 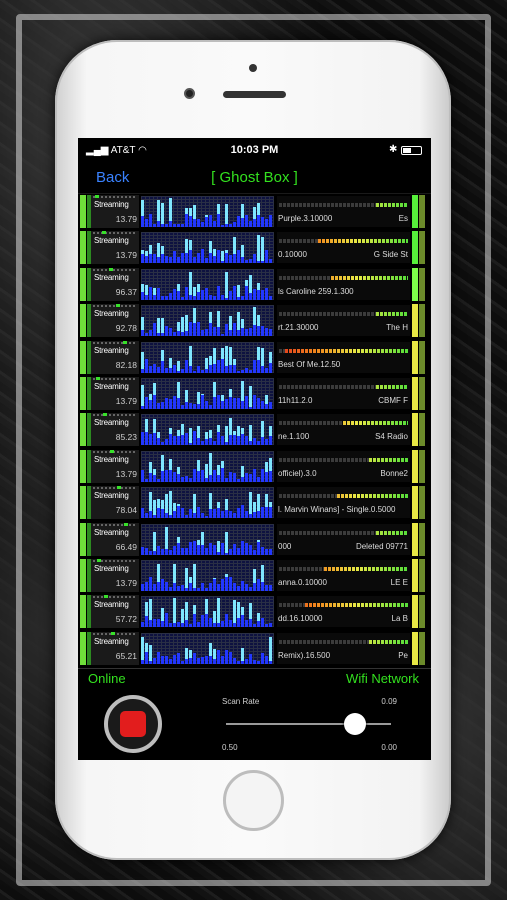 What do you see at coordinates (115, 648) in the screenshot?
I see `station-info: Streaming 65.21` at bounding box center [115, 648].